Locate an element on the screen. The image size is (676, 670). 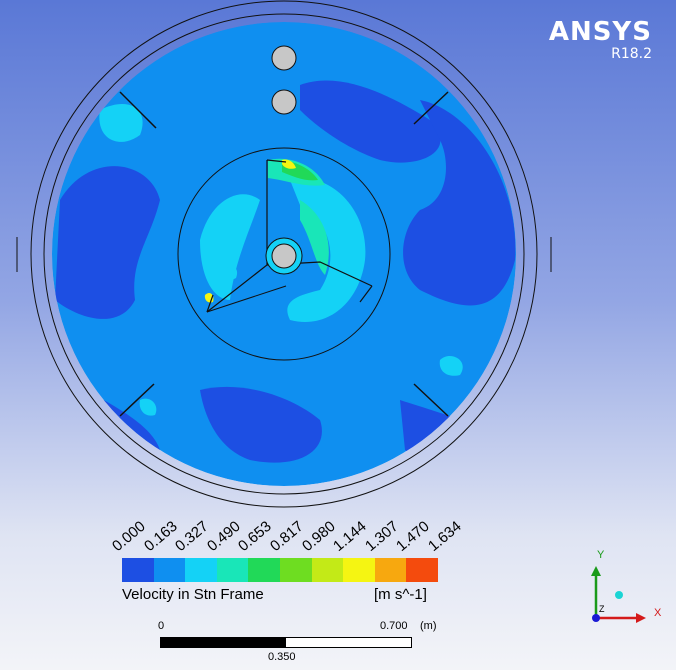
legend-tick-label: 1.144 is located at coordinates (350, 536).